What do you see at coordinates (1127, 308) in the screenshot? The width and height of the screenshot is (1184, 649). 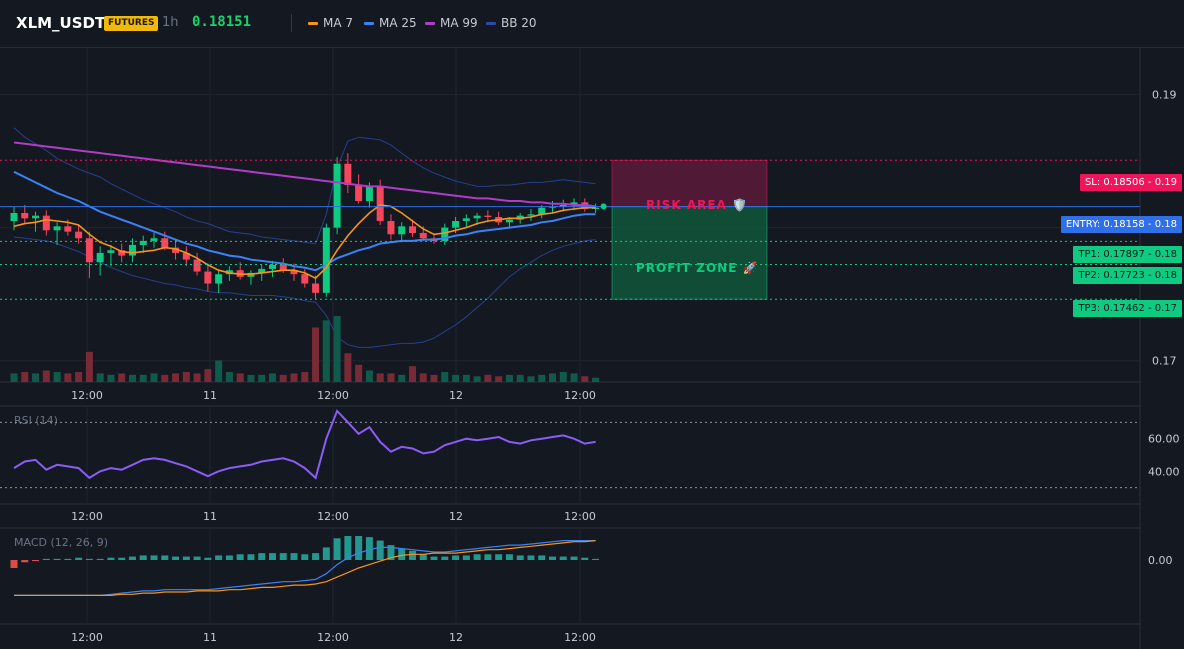 I see `tp3-price-tag: TP3: 0.17462 - 0.17` at bounding box center [1127, 308].